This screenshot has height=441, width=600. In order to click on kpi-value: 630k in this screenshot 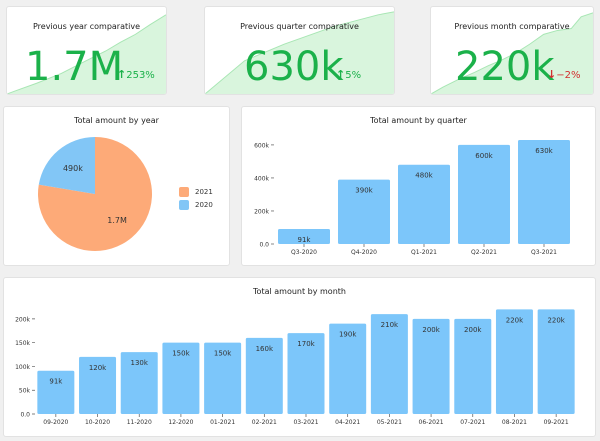, I will do `click(294, 67)`.